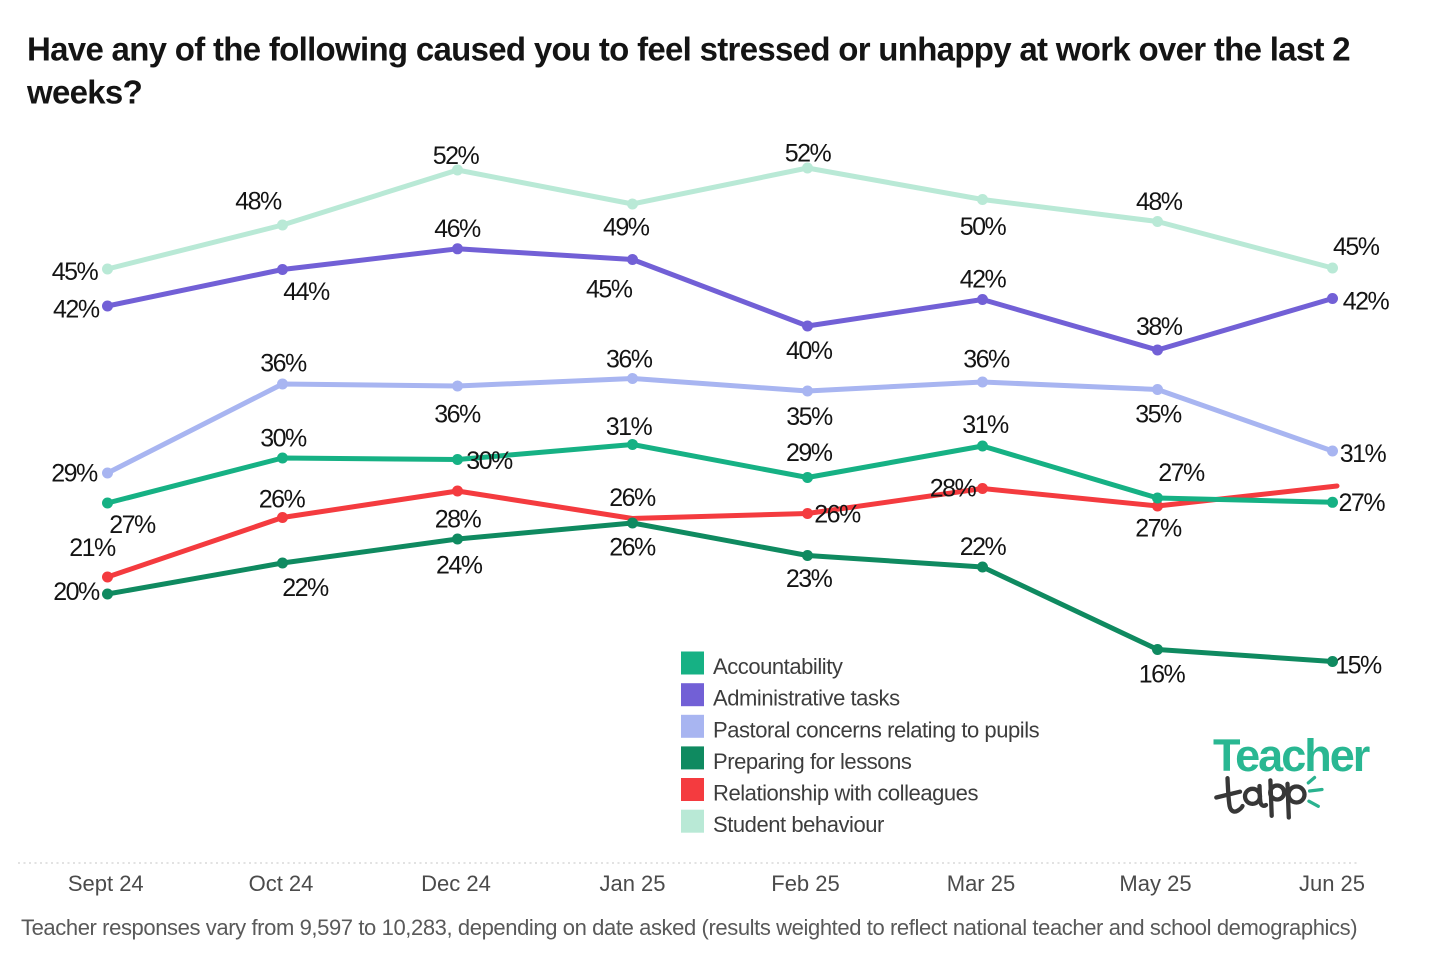 The width and height of the screenshot is (1440, 965). Describe the element at coordinates (457, 229) in the screenshot. I see `svg-text: 46%` at that location.